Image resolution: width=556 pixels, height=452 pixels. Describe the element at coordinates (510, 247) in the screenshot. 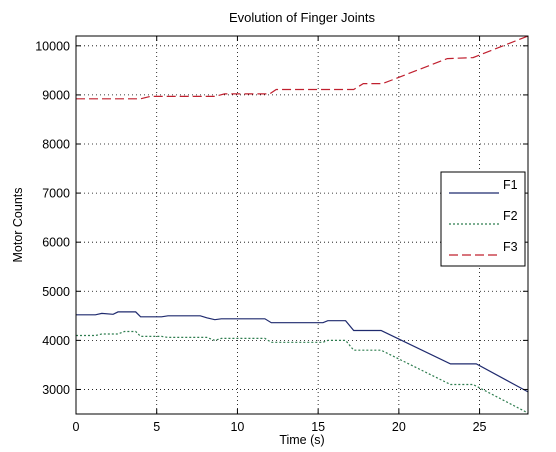

I see `legend-label-f3: F3` at that location.